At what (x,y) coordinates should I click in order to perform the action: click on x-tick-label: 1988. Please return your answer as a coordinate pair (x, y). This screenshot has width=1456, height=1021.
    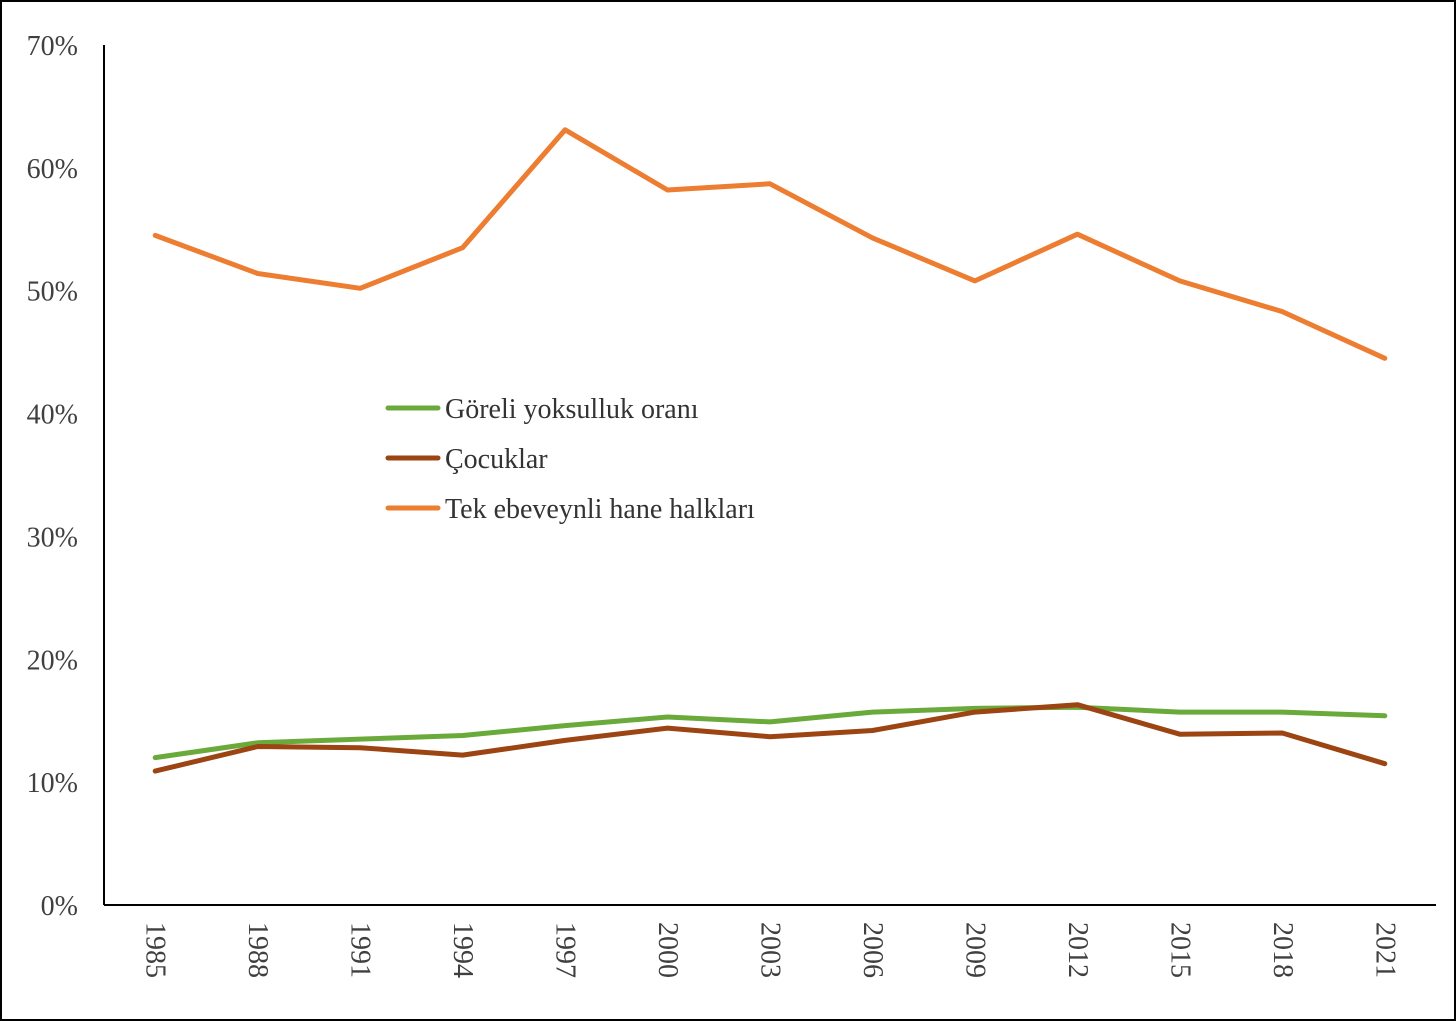
    Looking at the image, I should click on (257, 950).